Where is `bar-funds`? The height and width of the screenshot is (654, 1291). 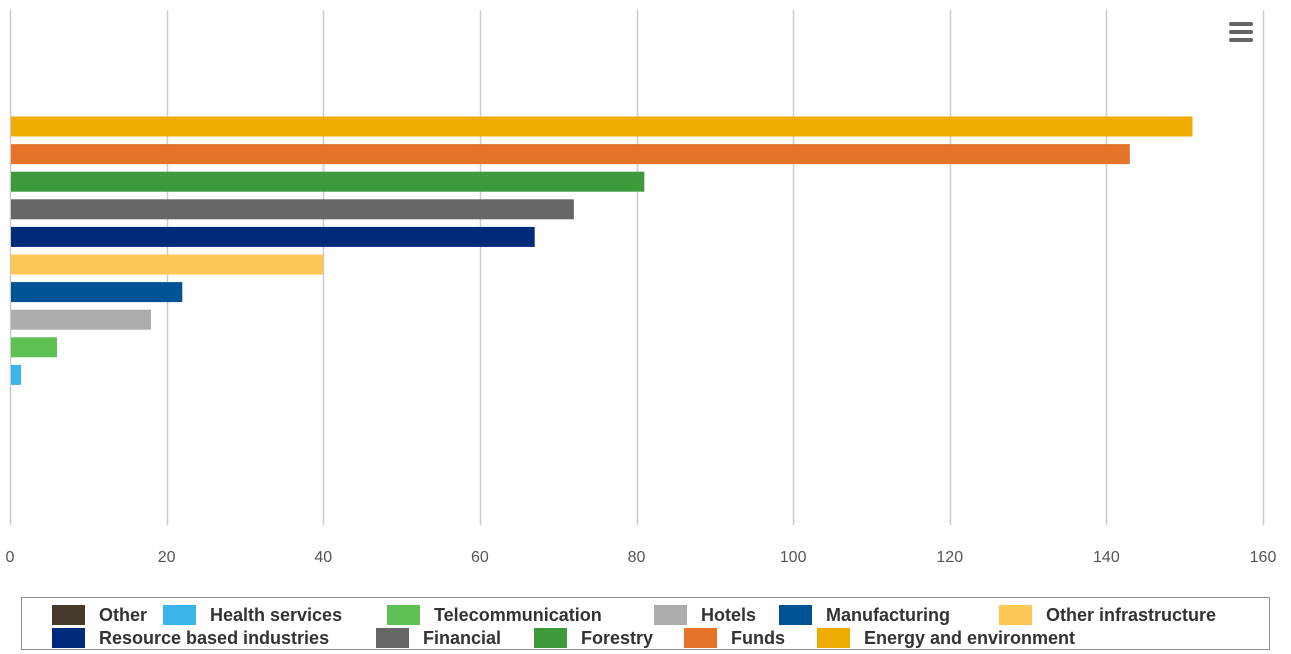
bar-funds is located at coordinates (570, 154).